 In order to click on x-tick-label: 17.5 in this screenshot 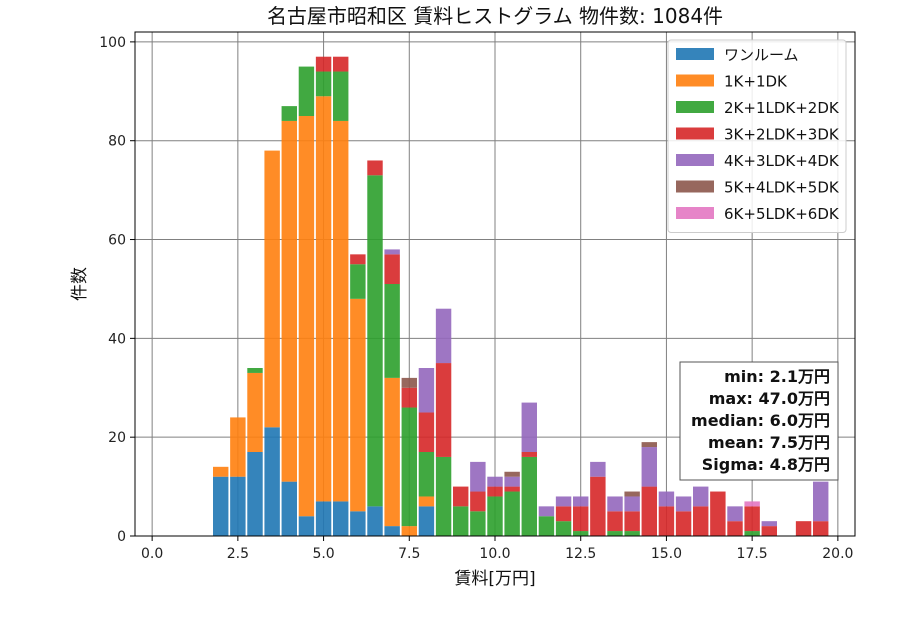, I will do `click(752, 554)`.